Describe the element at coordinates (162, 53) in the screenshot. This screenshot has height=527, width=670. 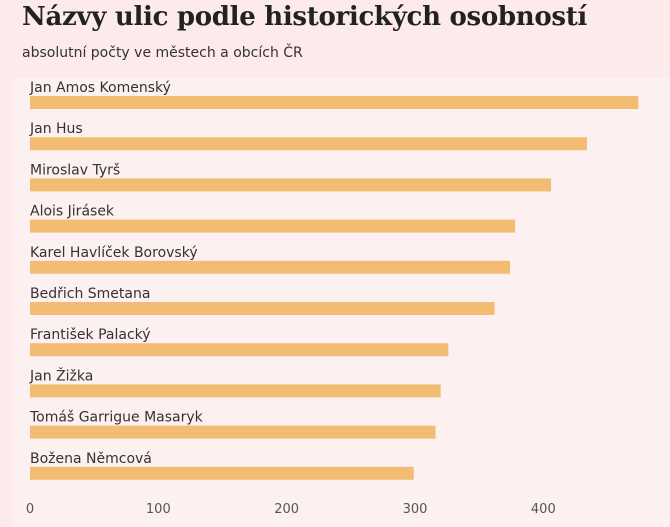
I see `chart-subtitle: absolutní počty ve městech a obcích ČR` at that location.